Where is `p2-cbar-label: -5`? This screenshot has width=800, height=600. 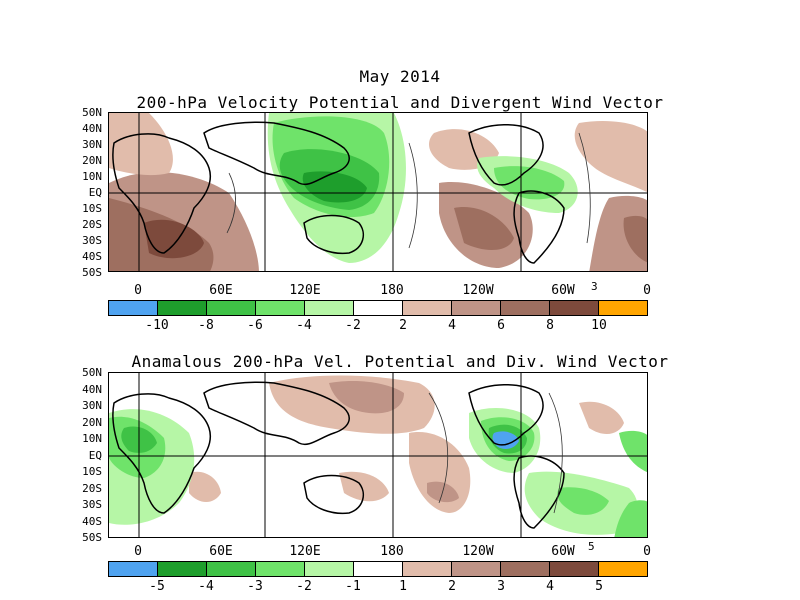
p2-cbar-label: -5 is located at coordinates (157, 586).